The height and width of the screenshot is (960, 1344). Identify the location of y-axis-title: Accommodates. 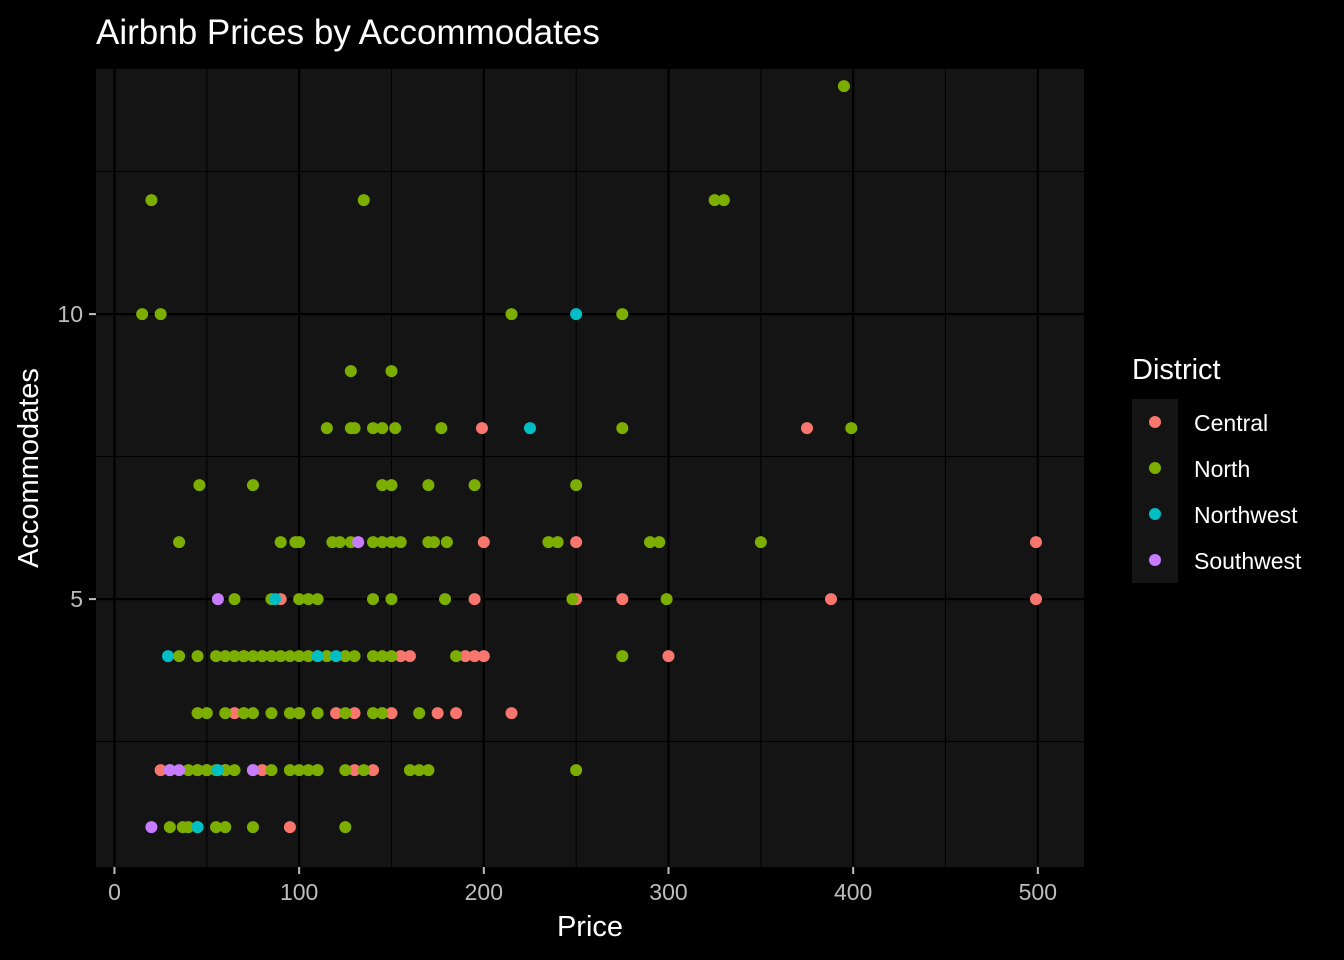
(29, 468).